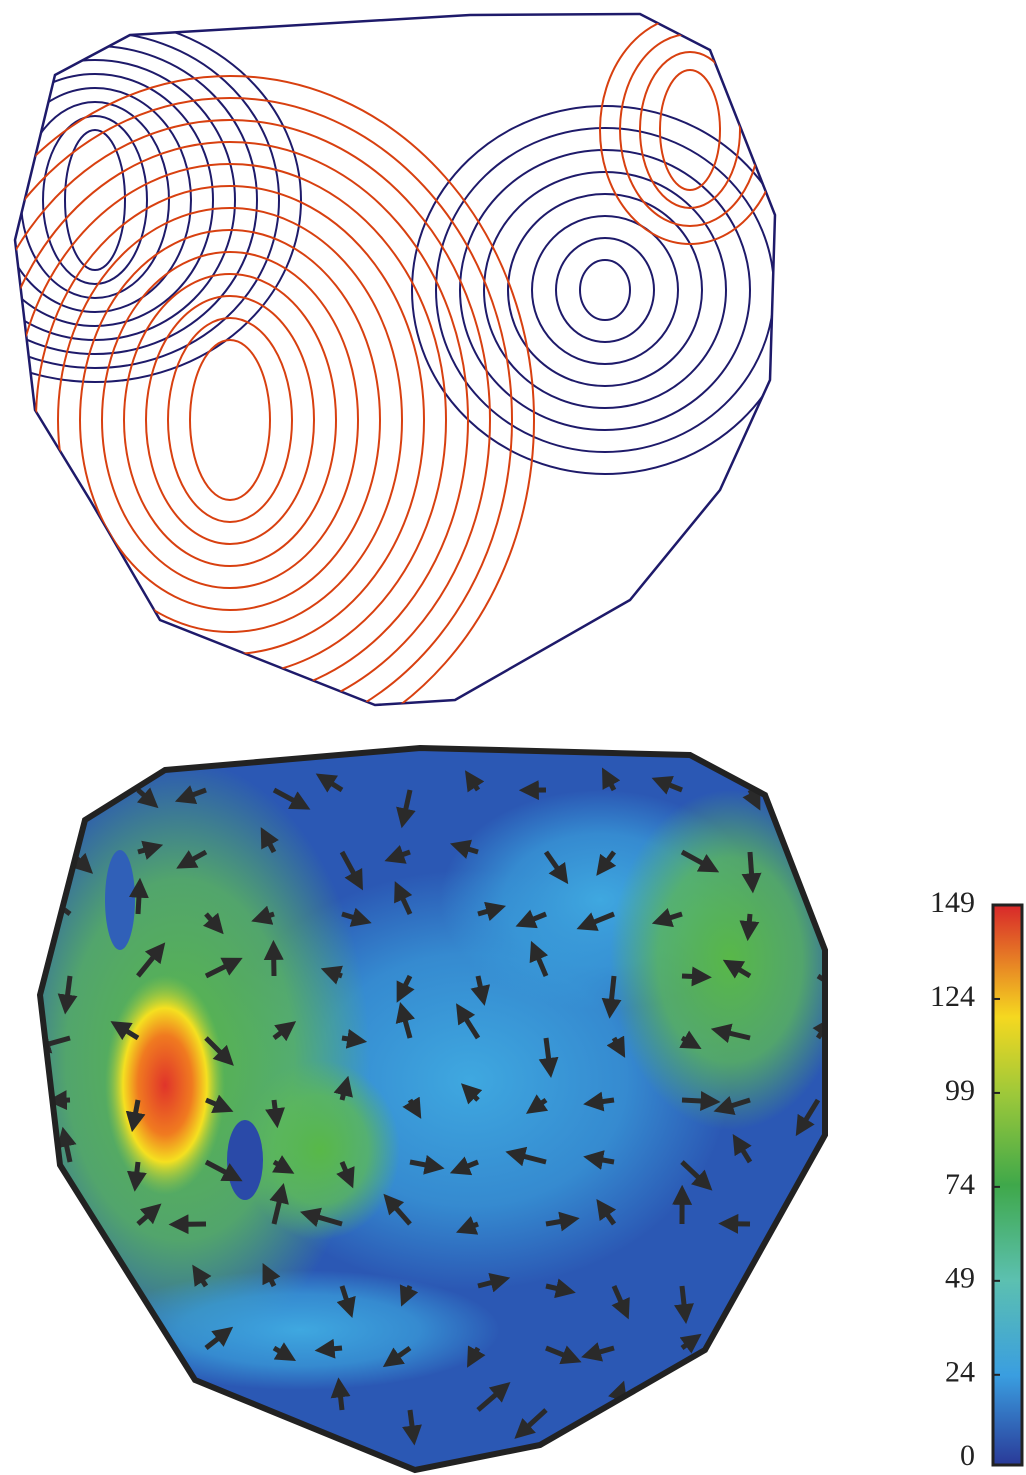  What do you see at coordinates (960, 1372) in the screenshot?
I see `colorbar-tick-label: 24` at bounding box center [960, 1372].